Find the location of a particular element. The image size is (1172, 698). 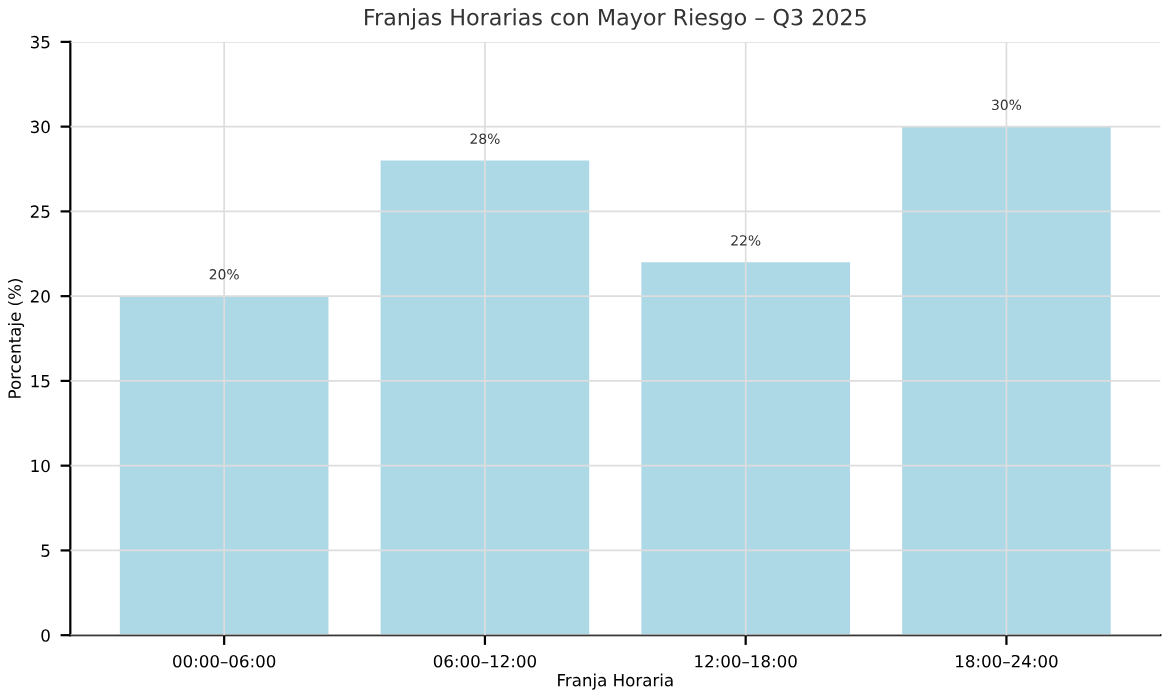

y-tick-label: 25 is located at coordinates (40, 211).